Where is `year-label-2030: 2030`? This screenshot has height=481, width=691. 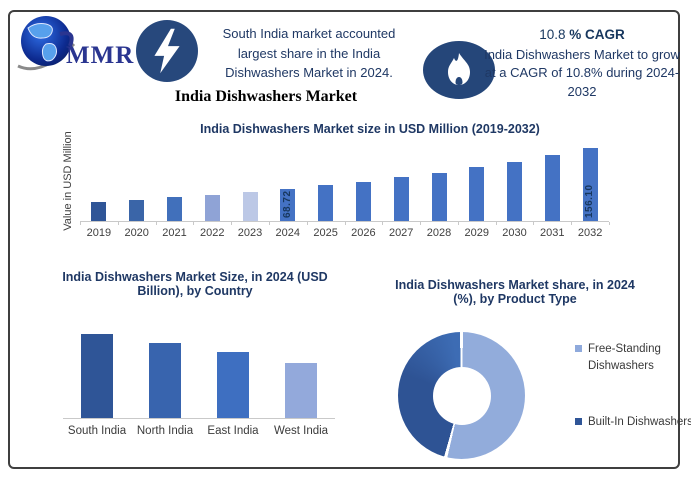 year-label-2030: 2030 is located at coordinates (514, 233).